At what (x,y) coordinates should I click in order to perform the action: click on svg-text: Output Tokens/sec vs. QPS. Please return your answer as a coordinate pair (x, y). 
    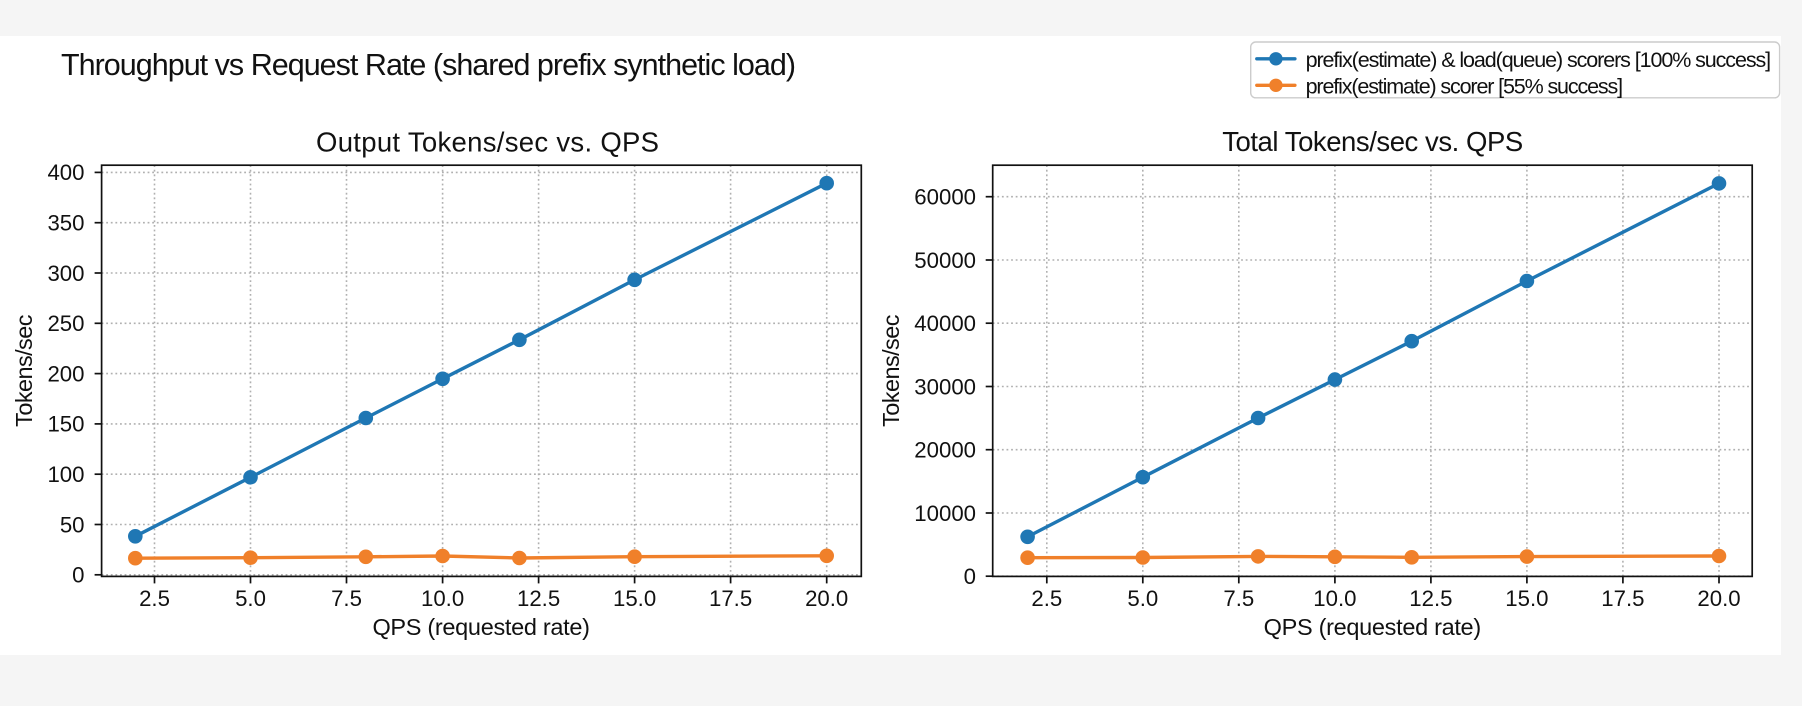
    Looking at the image, I should click on (487, 142).